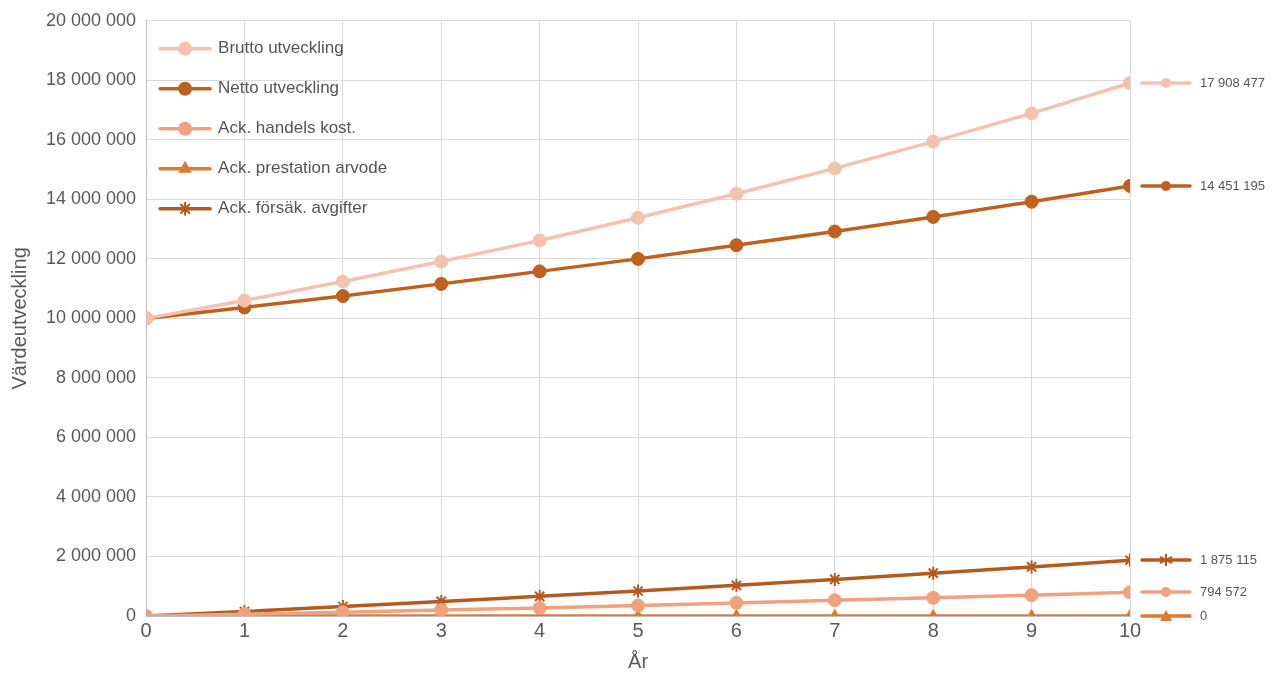 This screenshot has width=1272, height=682. What do you see at coordinates (540, 629) in the screenshot?
I see `x-tick-label: 4` at bounding box center [540, 629].